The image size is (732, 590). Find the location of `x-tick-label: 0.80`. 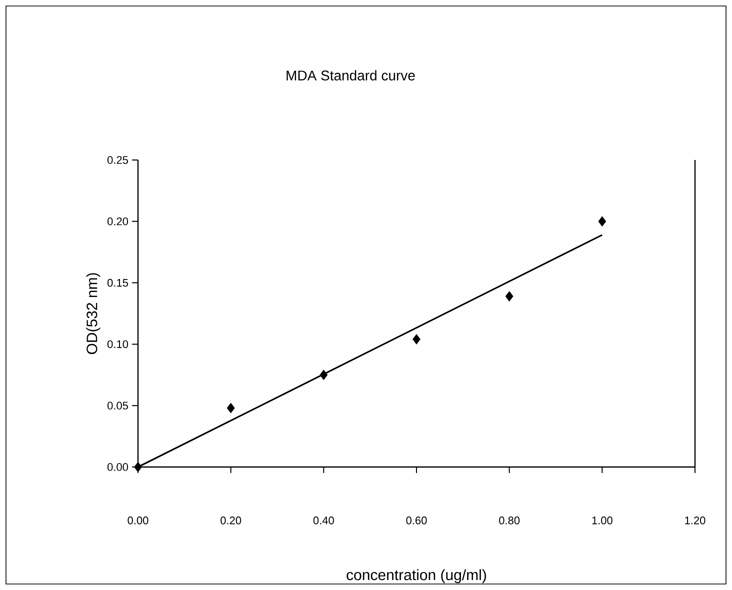

x-tick-label: 0.80 is located at coordinates (509, 520).